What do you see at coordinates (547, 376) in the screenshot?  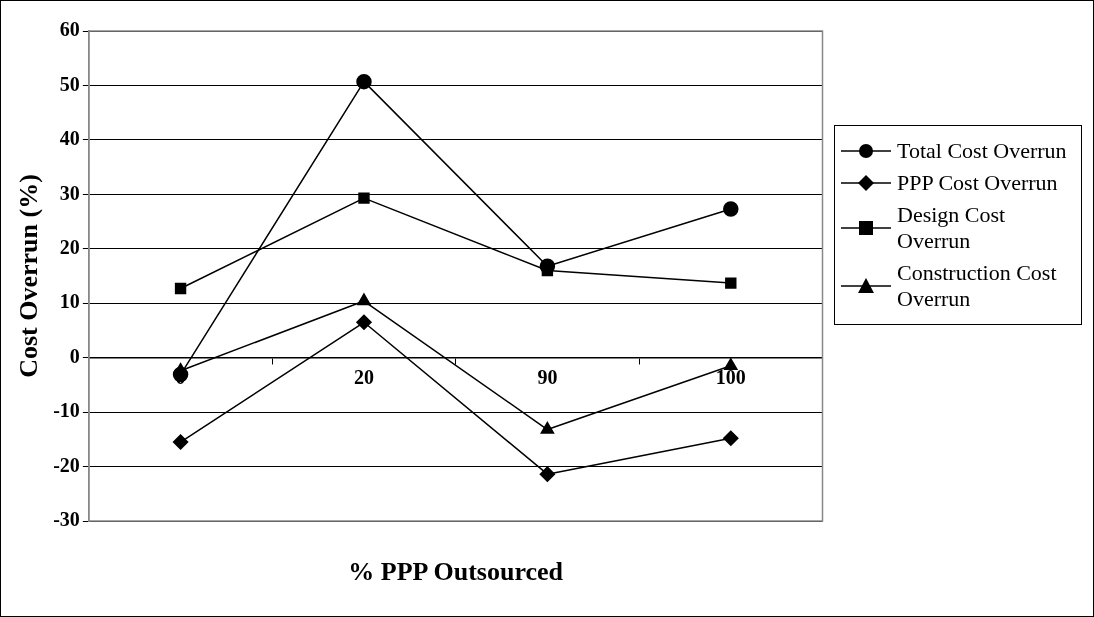 I see `x-tick-label: 90` at bounding box center [547, 376].